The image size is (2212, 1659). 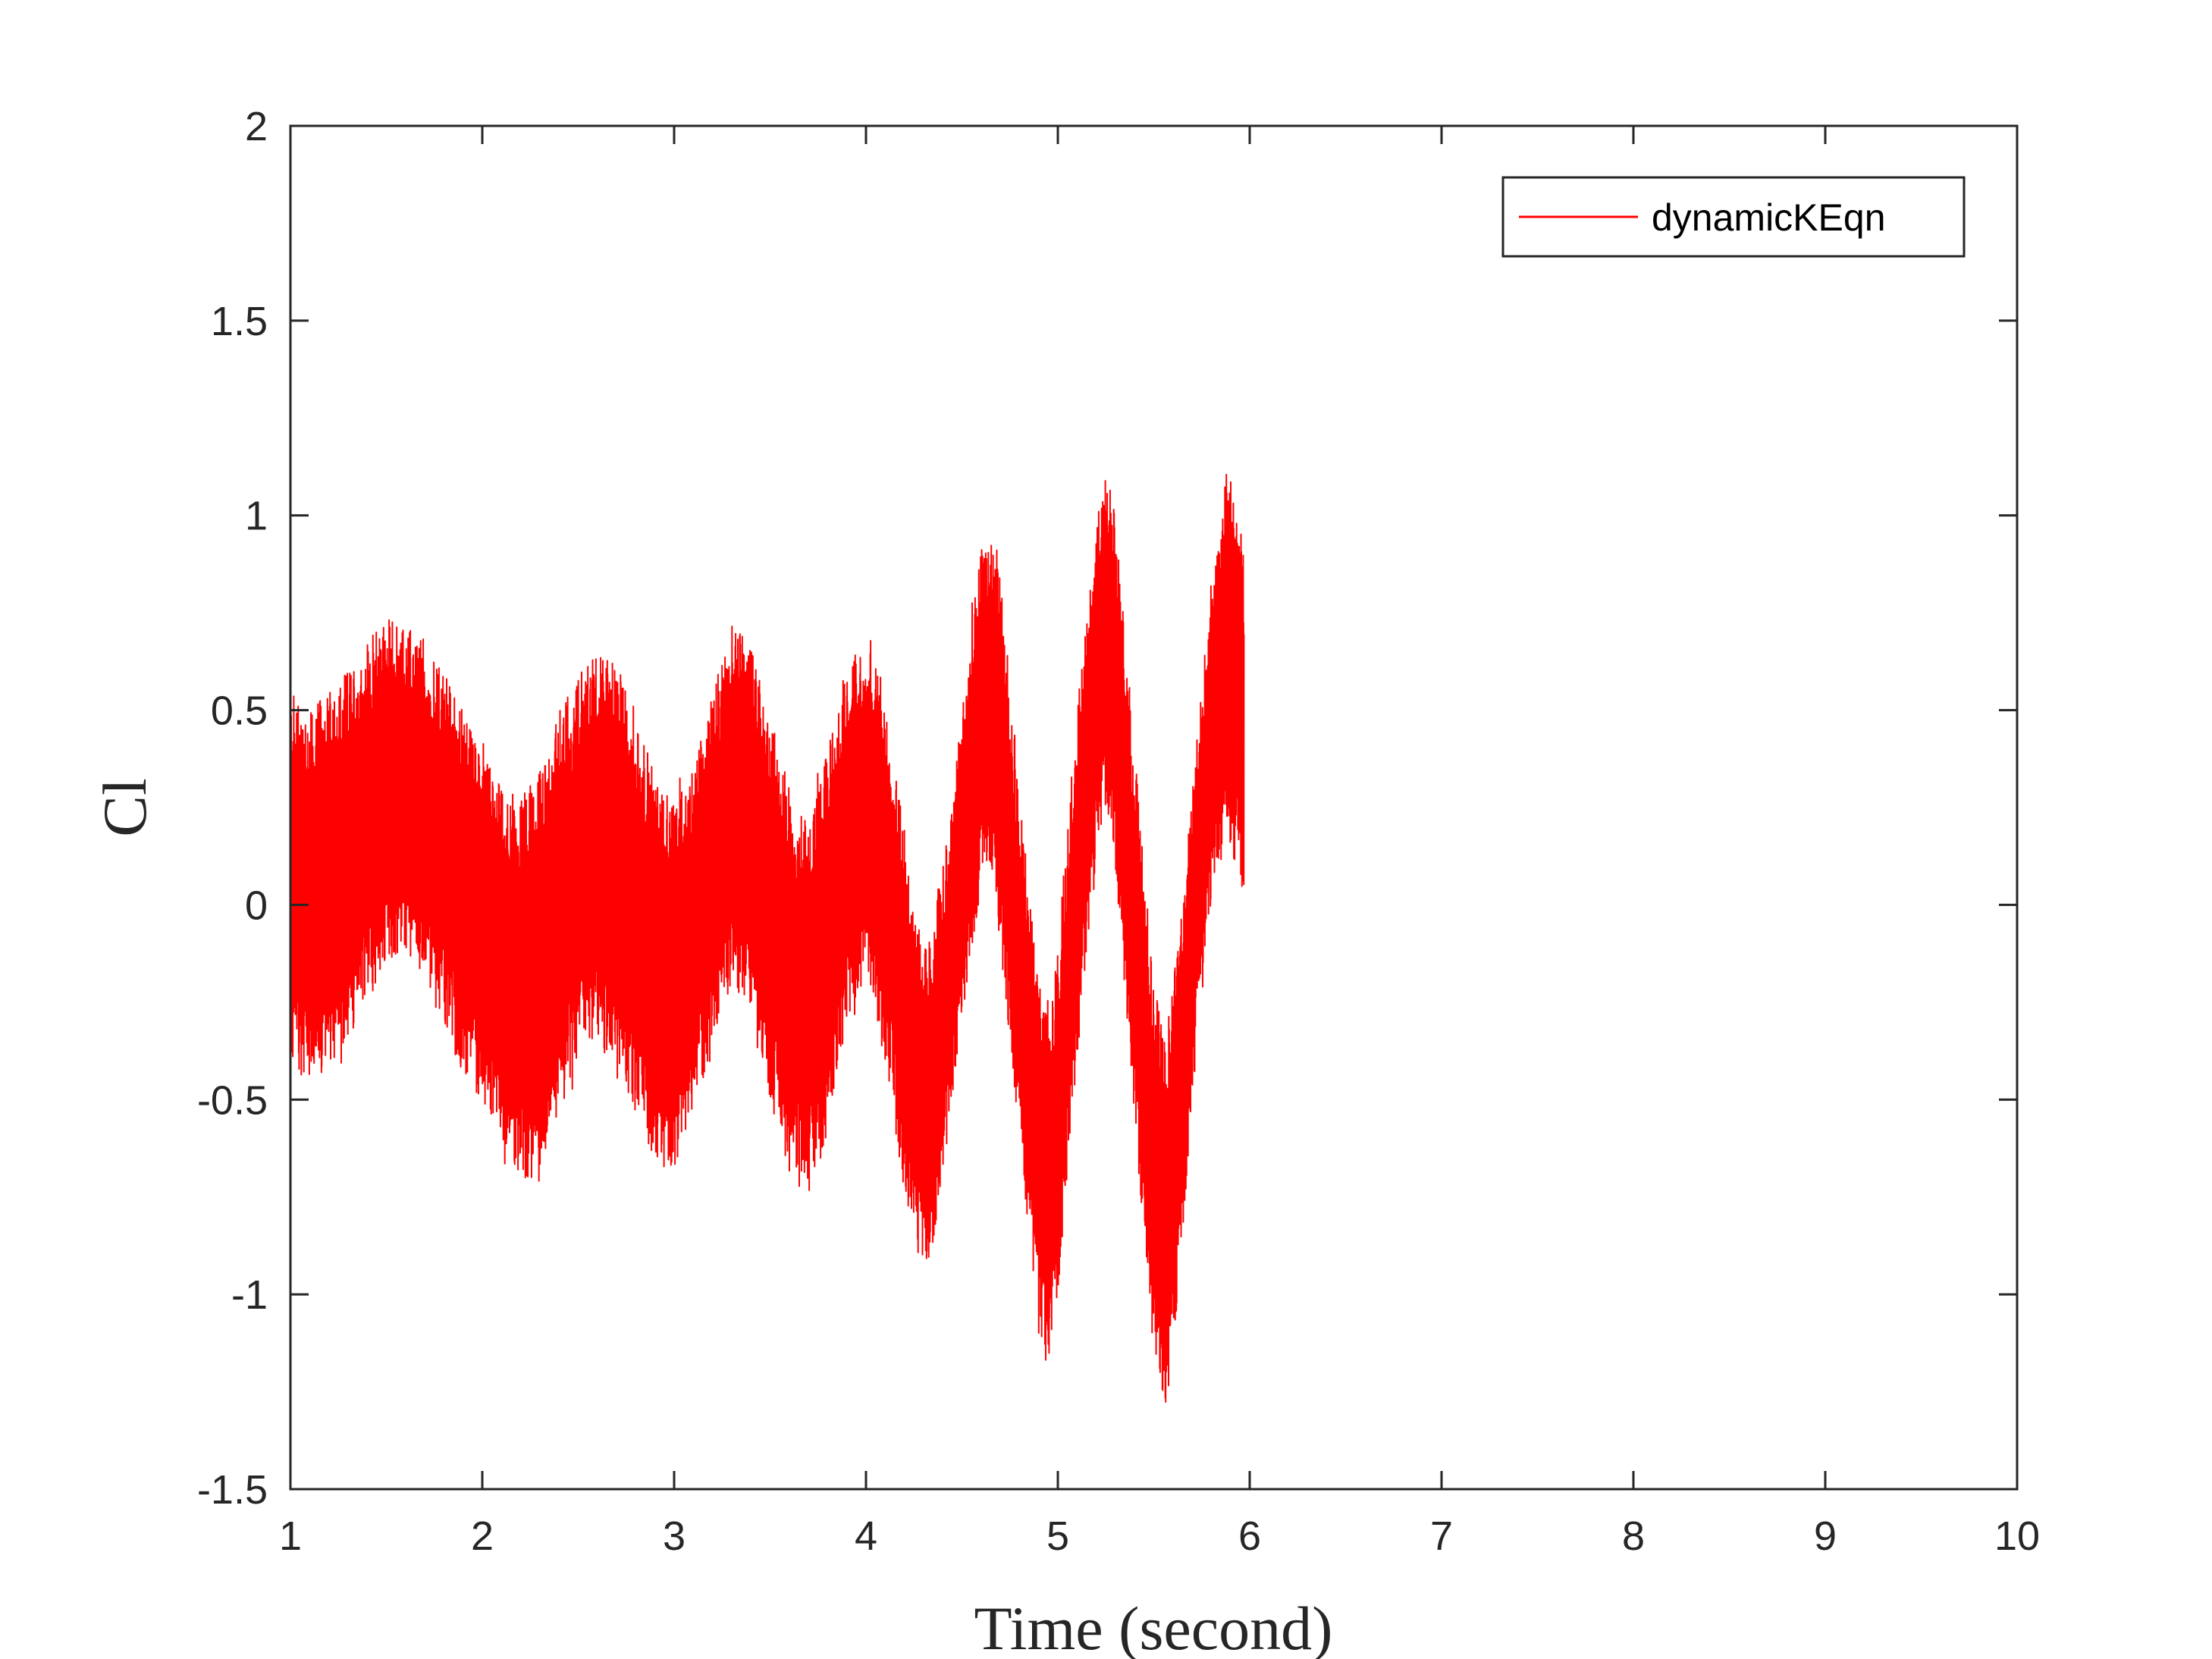 I want to click on y-tick-label: 2, so click(x=256, y=126).